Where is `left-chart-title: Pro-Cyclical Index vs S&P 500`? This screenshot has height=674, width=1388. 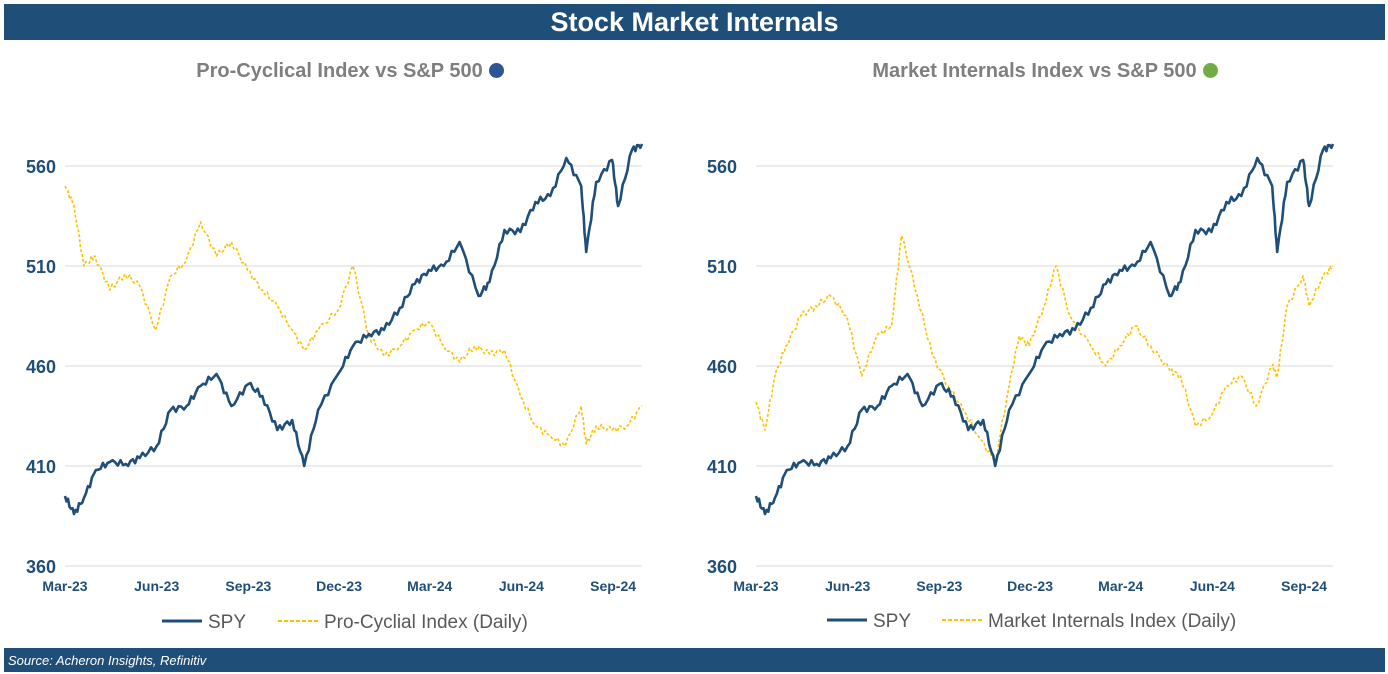
left-chart-title: Pro-Cyclical Index vs S&P 500 is located at coordinates (350, 71).